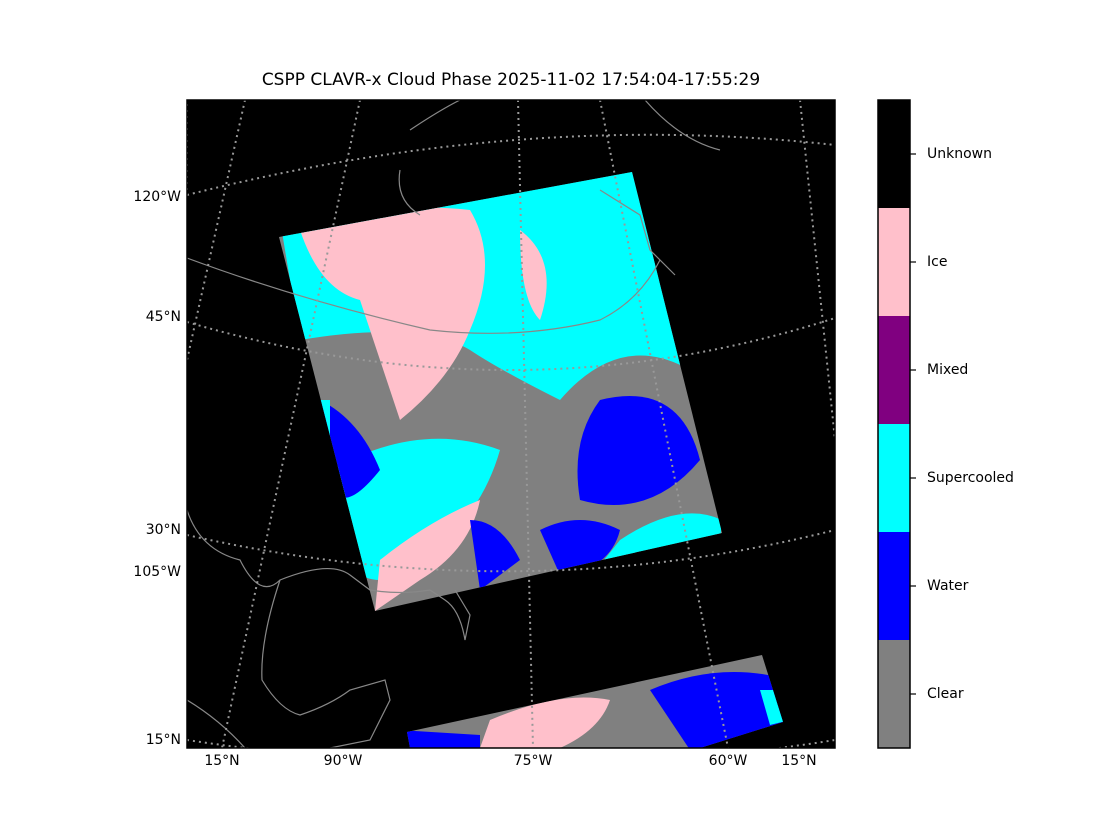 The height and width of the screenshot is (840, 1120). Describe the element at coordinates (533, 761) in the screenshot. I see `lat-lon-label: 75°W` at that location.